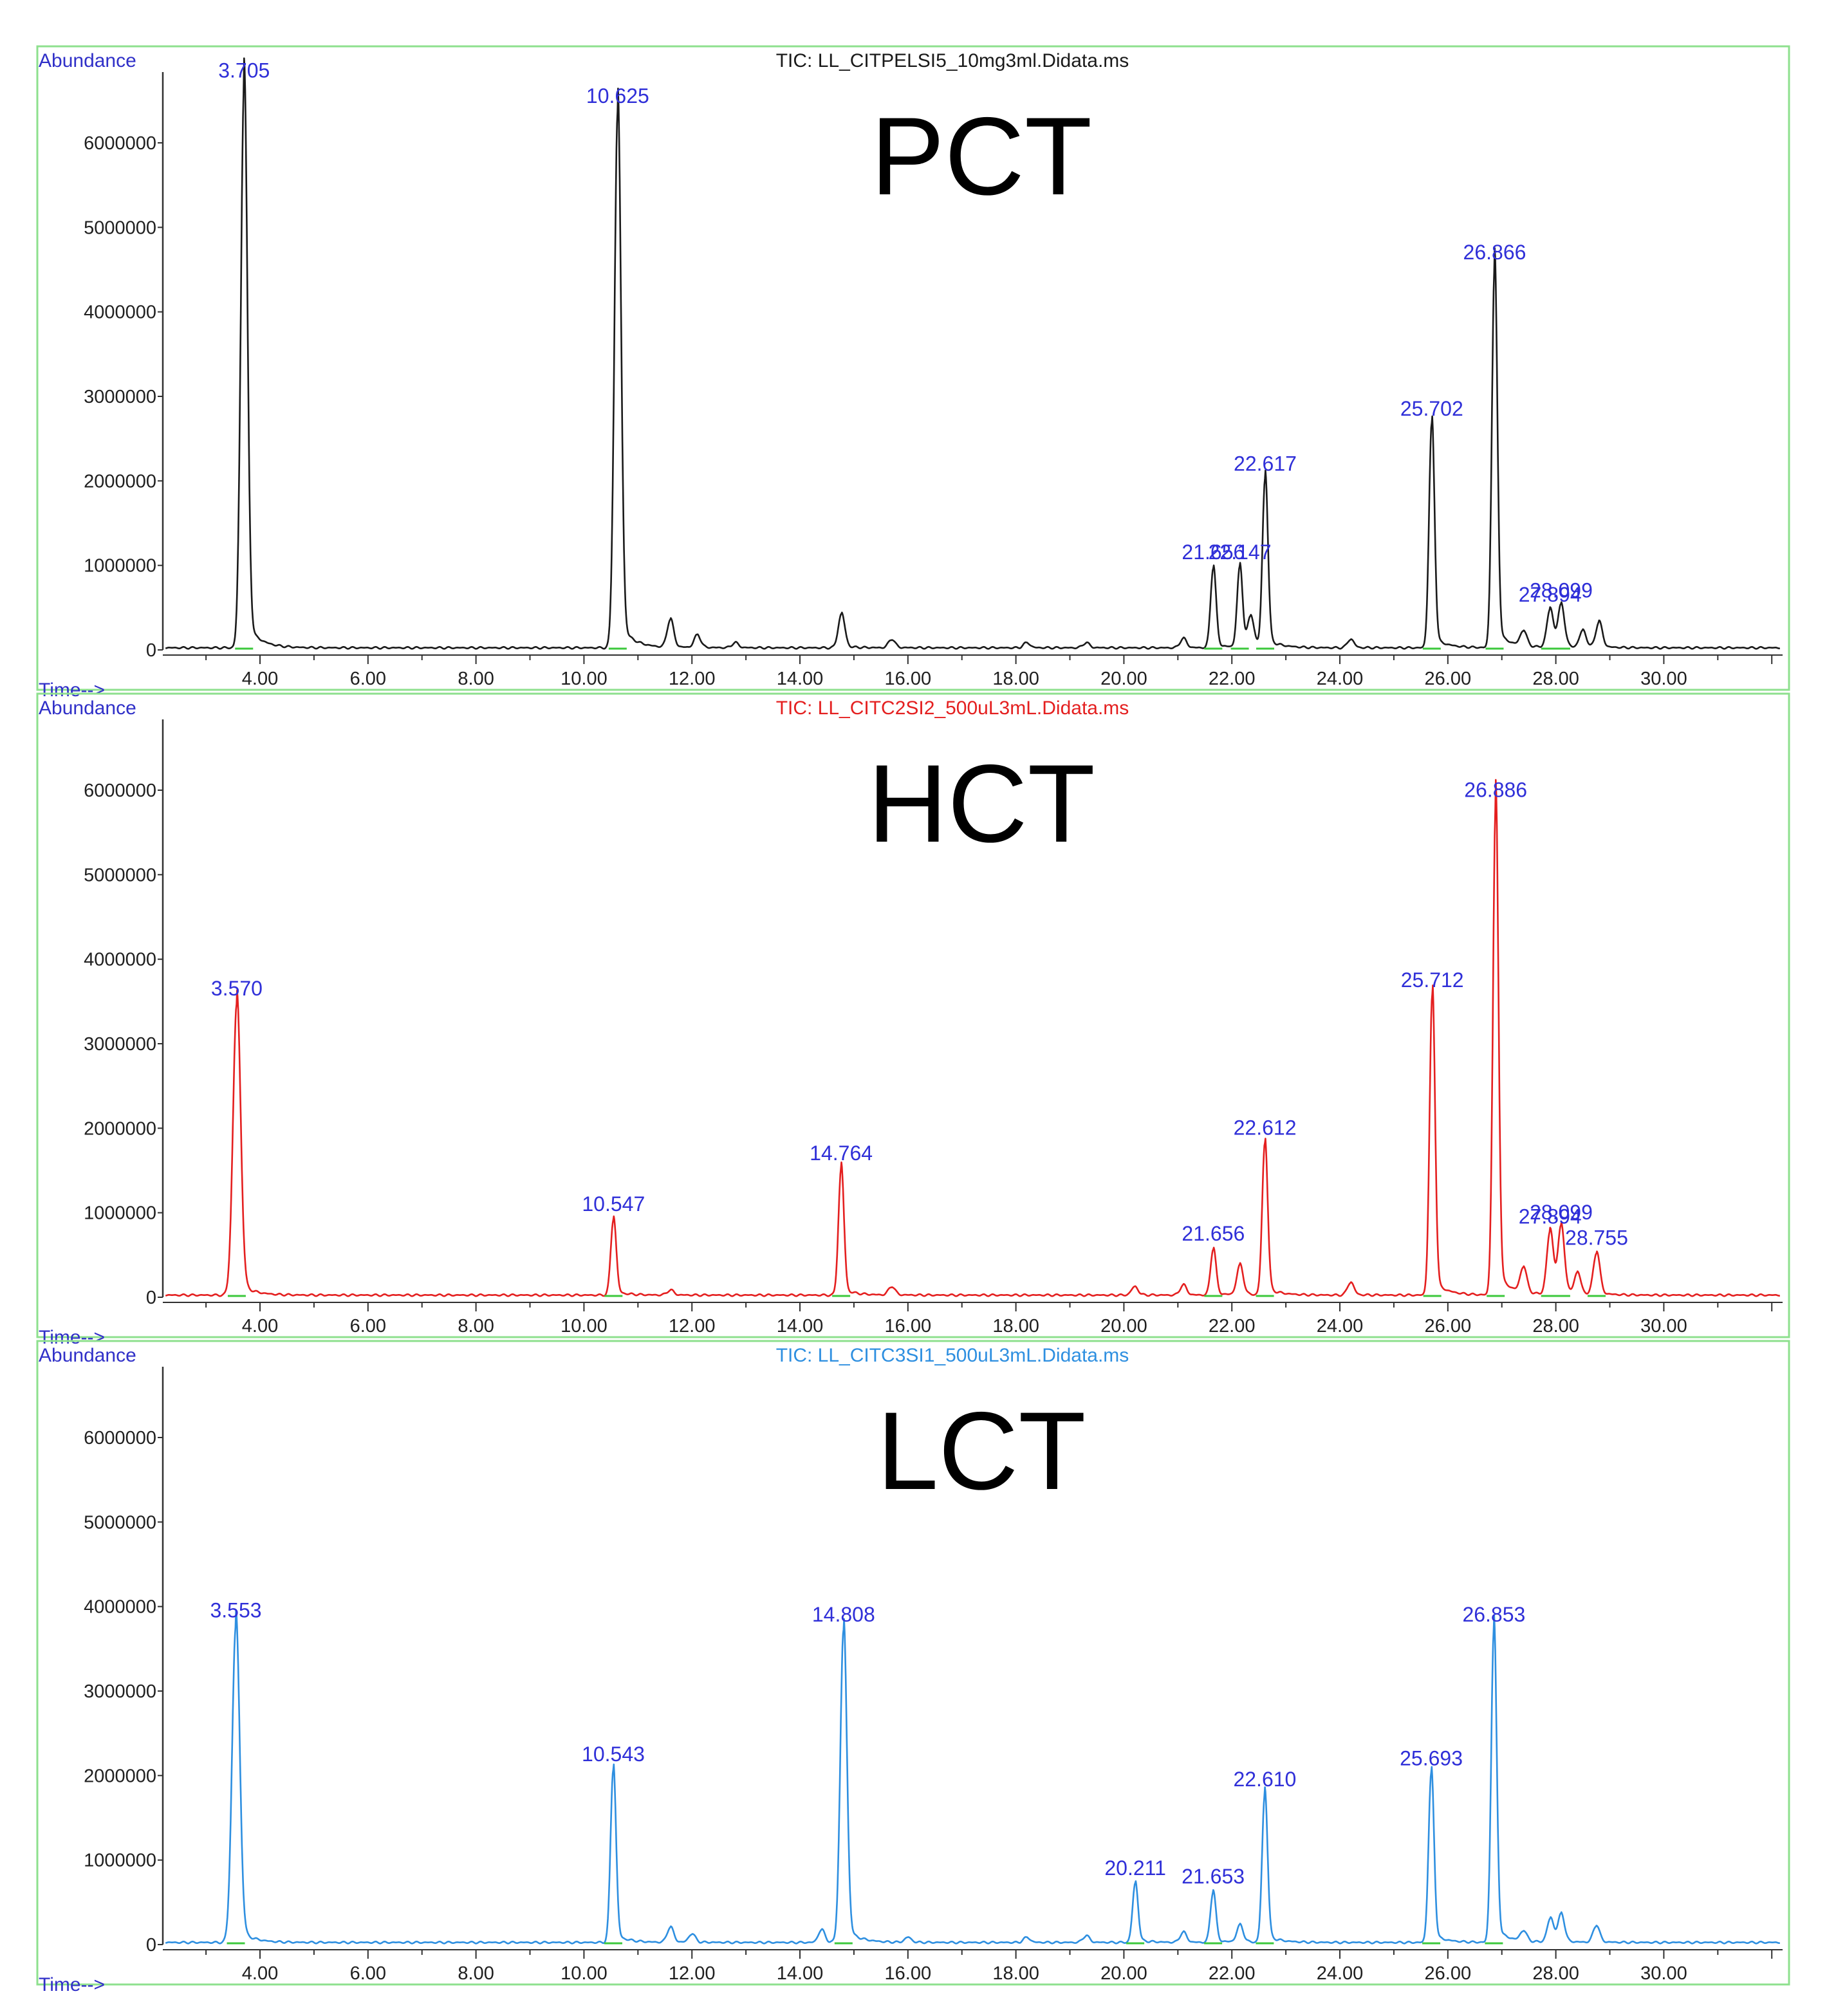  Describe the element at coordinates (973, 1777) in the screenshot. I see `tic-trace` at that location.